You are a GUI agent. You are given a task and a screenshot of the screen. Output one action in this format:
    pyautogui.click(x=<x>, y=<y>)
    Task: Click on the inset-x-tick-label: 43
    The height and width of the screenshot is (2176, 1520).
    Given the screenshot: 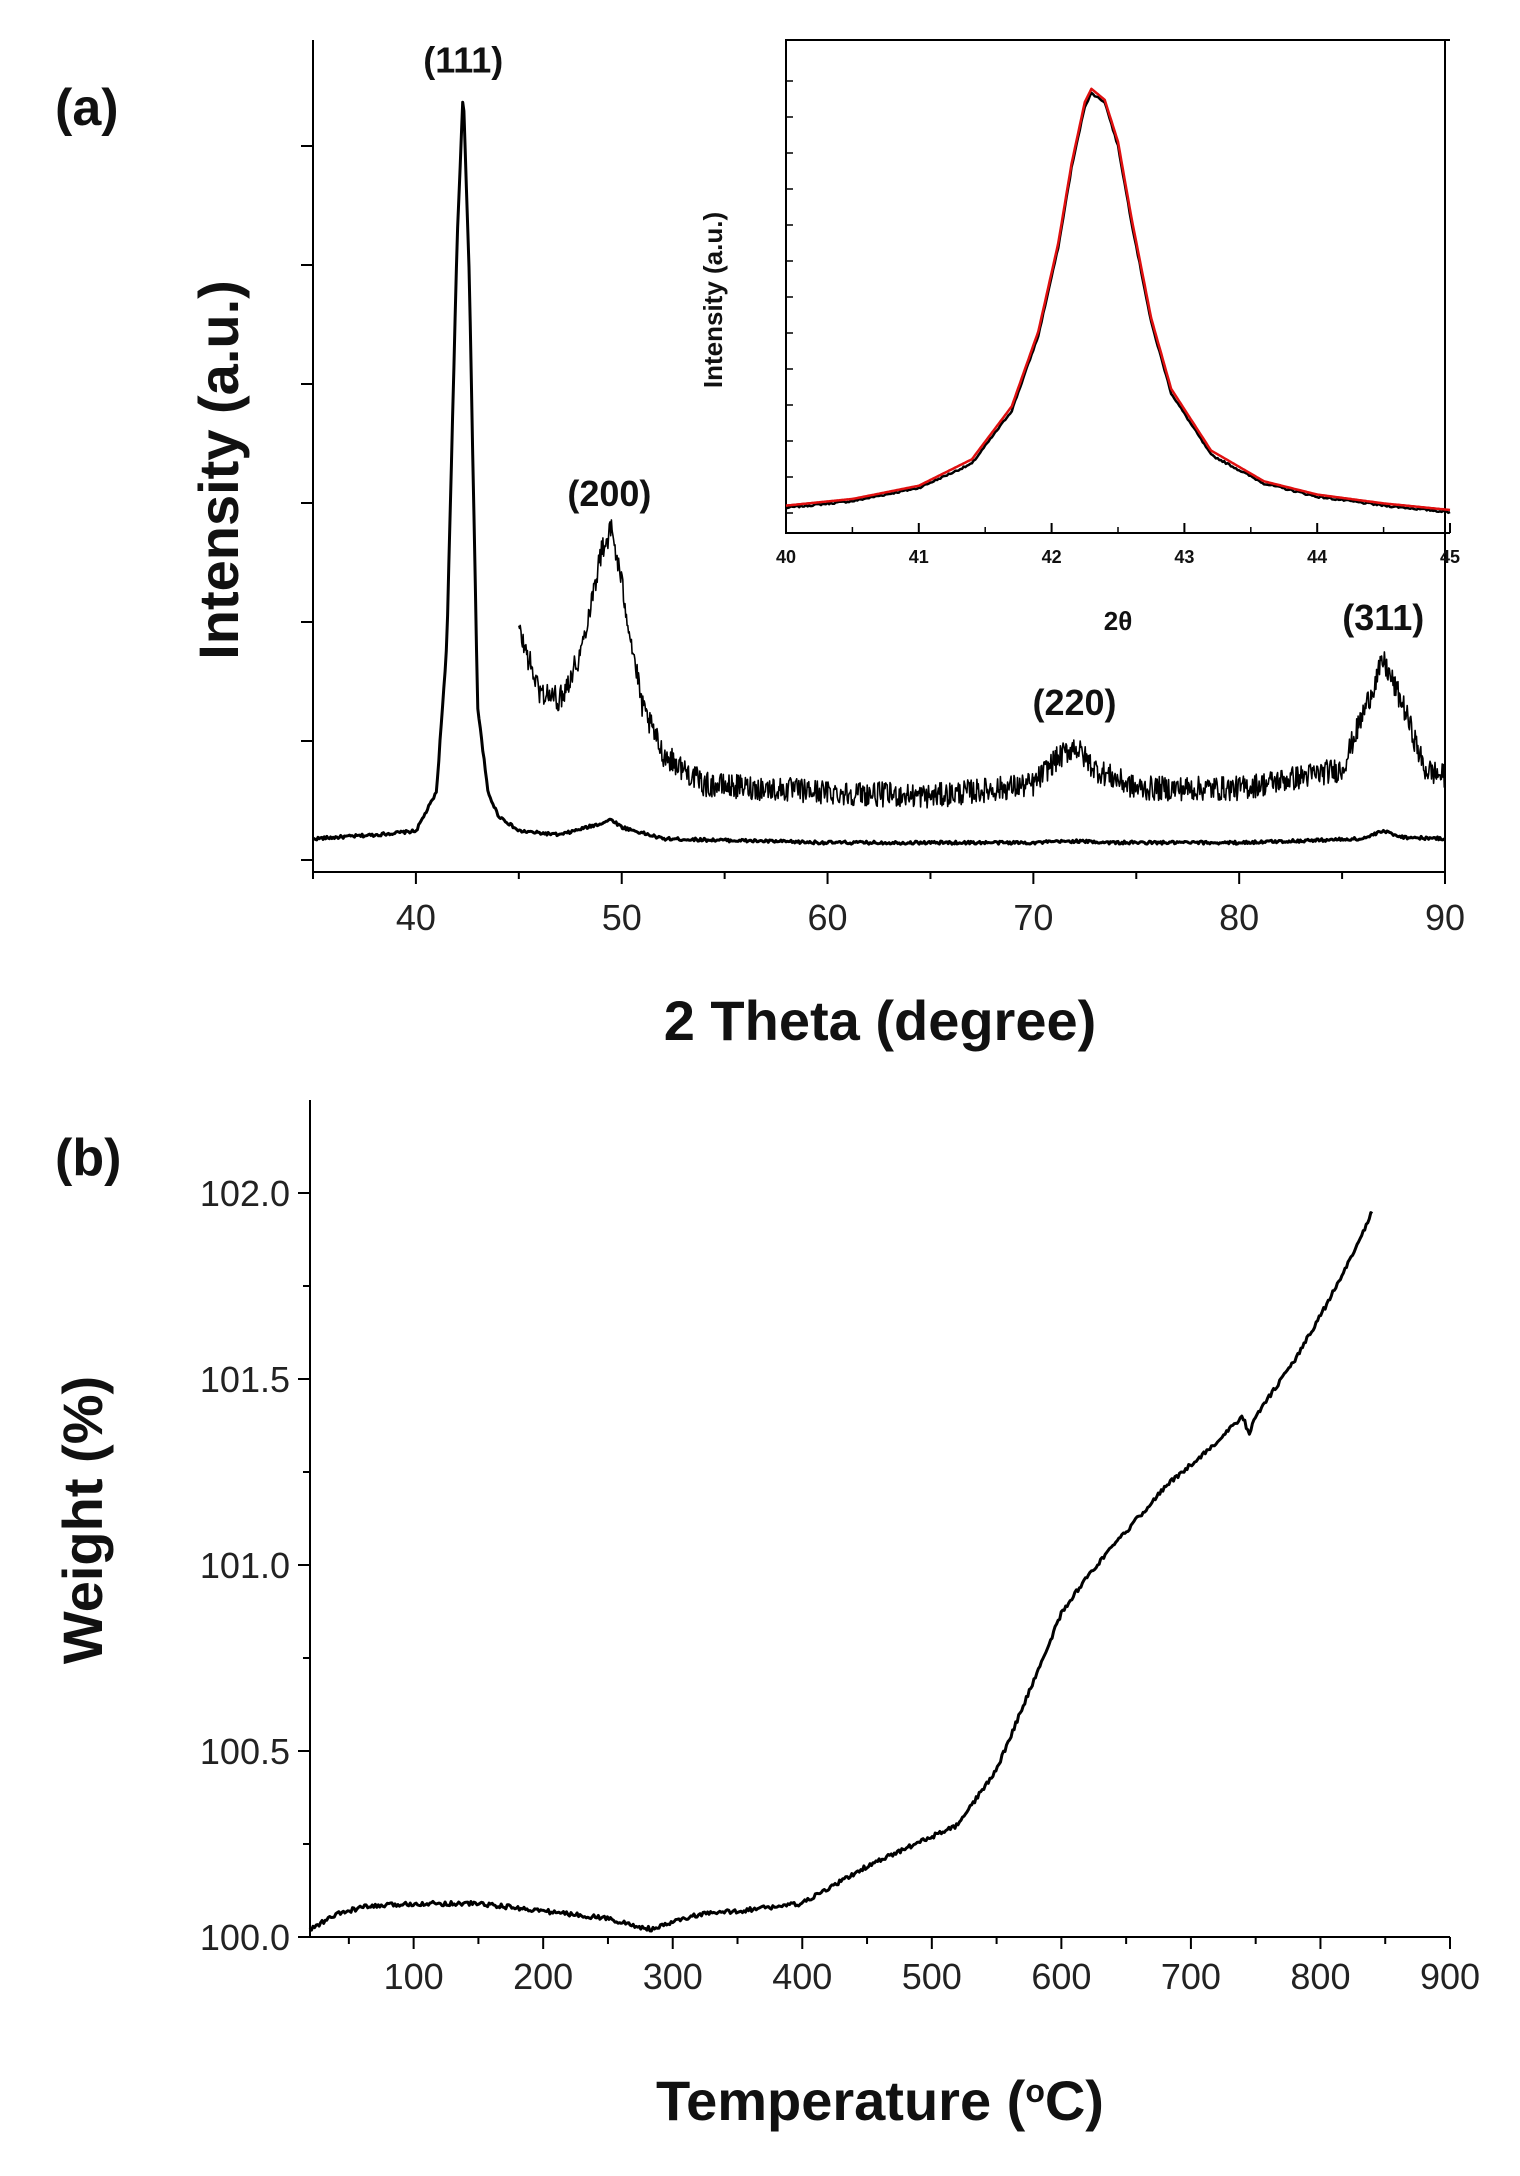 What is the action you would take?
    pyautogui.click(x=1184, y=557)
    